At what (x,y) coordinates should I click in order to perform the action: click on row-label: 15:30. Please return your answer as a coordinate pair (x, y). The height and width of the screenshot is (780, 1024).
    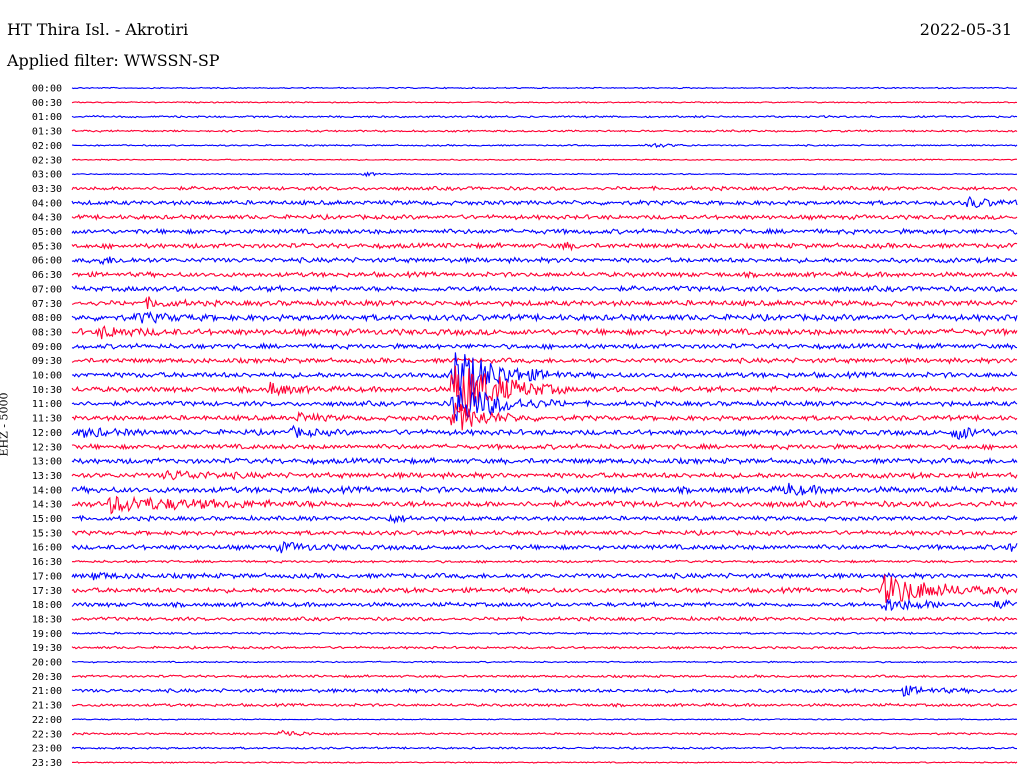
    Looking at the image, I should click on (47, 533).